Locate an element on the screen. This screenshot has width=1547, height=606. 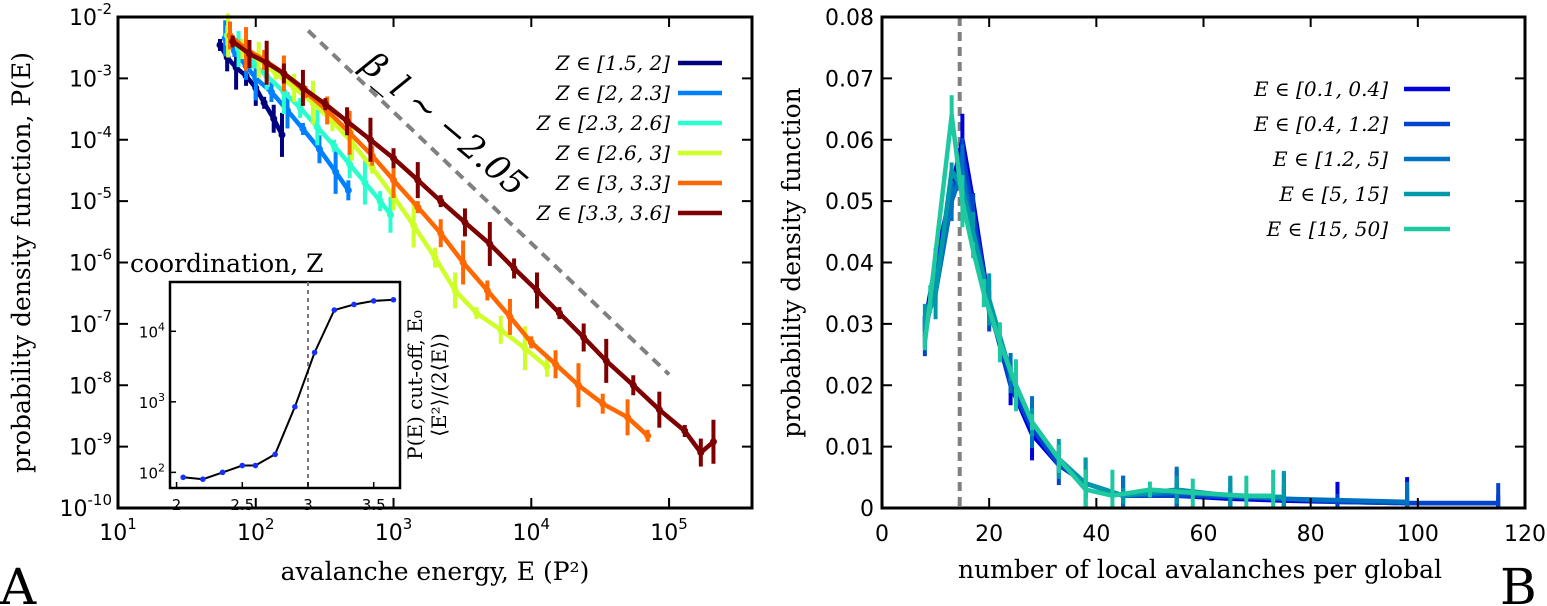
inset-x-tick-label: 2 is located at coordinates (177, 505).